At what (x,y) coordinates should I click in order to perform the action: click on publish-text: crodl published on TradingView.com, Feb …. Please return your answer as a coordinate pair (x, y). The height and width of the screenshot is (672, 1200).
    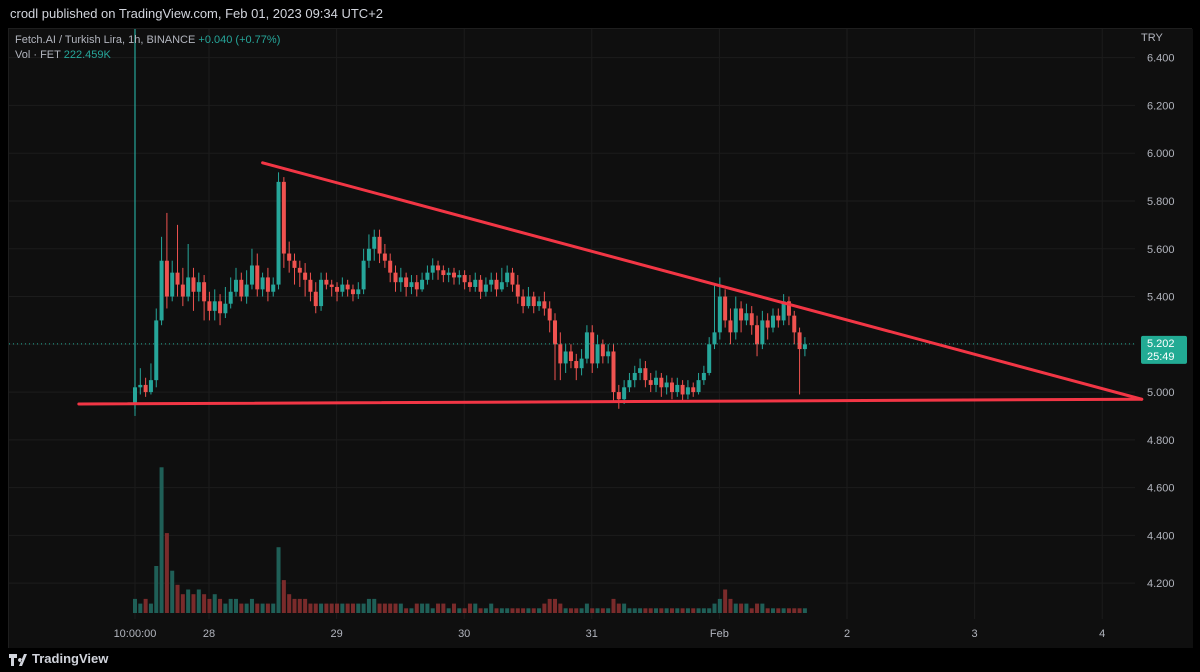
    Looking at the image, I should click on (197, 13).